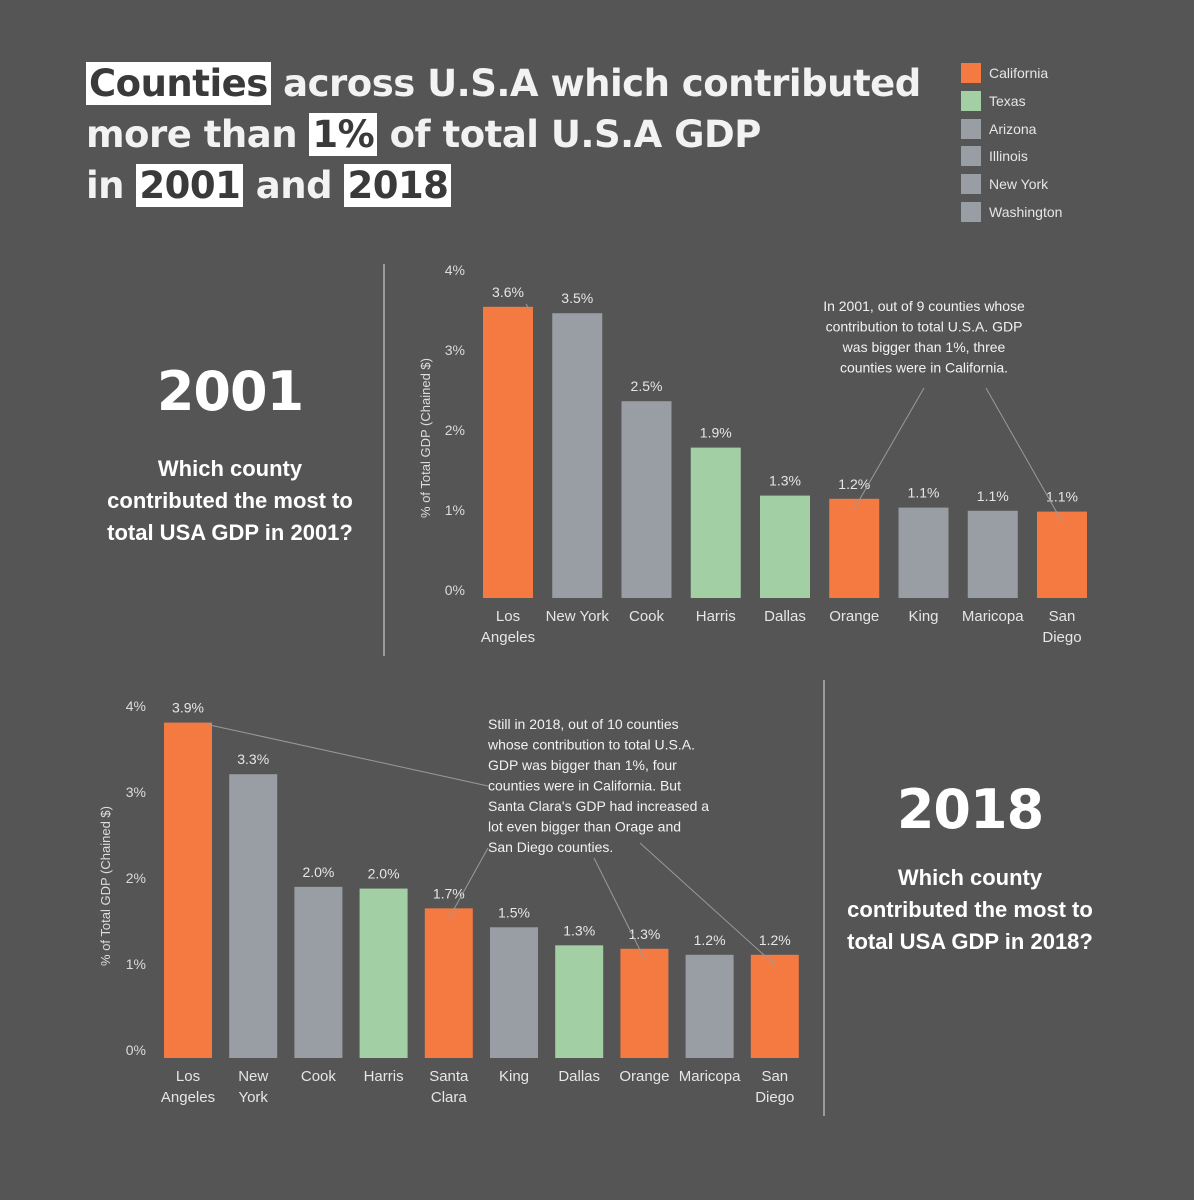  What do you see at coordinates (1008, 156) in the screenshot?
I see `legend-label: Illinois` at bounding box center [1008, 156].